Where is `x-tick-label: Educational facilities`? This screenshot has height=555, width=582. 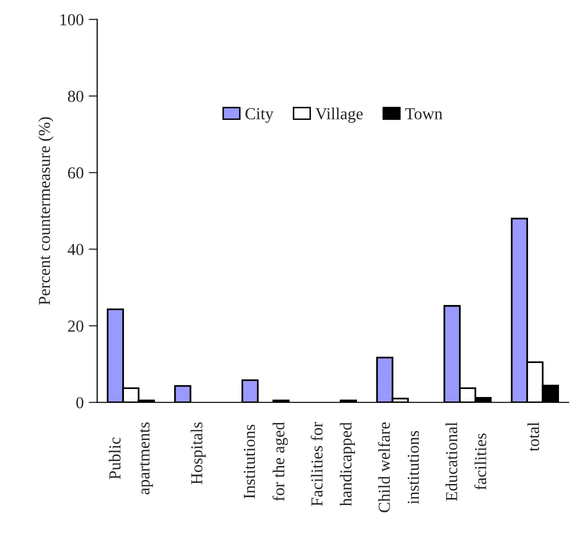
x-tick-label: Educational facilities is located at coordinates (466, 461).